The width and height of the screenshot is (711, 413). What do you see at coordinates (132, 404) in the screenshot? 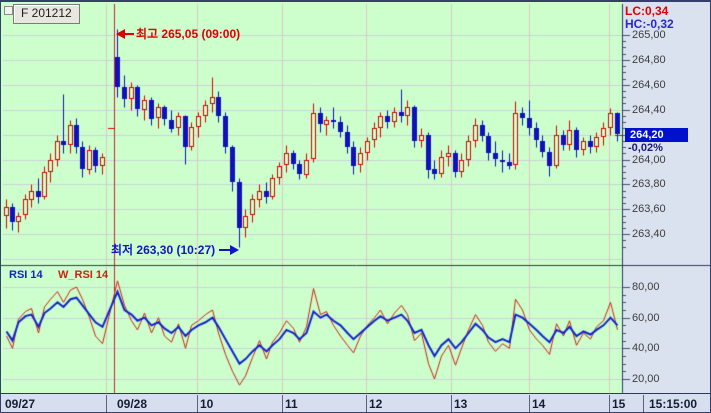
I see `x-axis-label: 09/28` at bounding box center [132, 404].